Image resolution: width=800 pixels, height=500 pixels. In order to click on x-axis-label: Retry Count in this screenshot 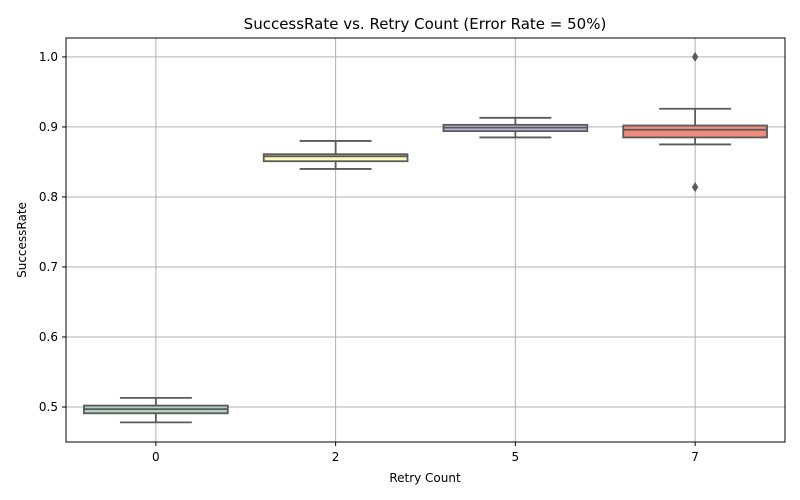, I will do `click(425, 478)`.